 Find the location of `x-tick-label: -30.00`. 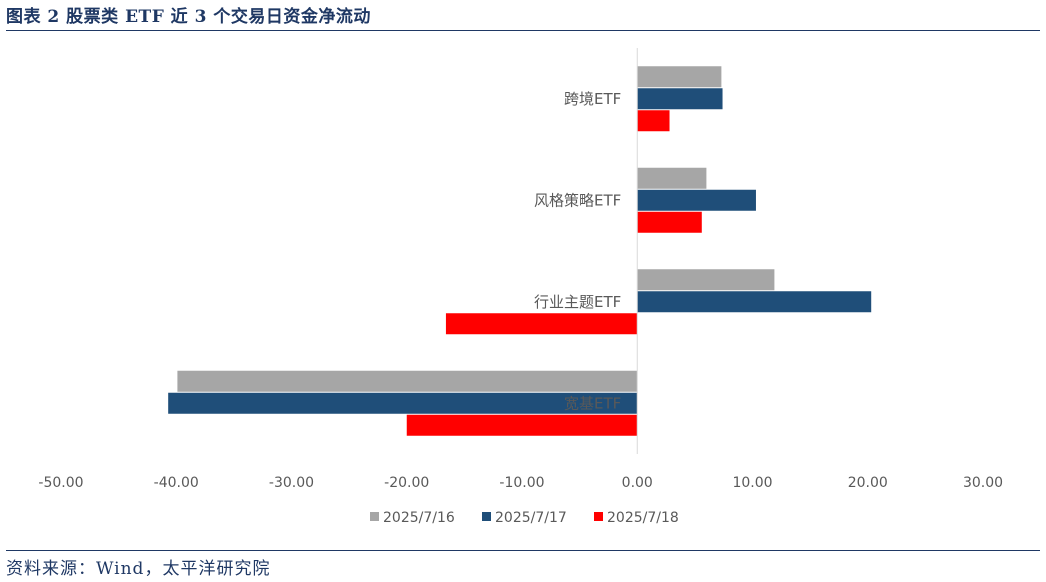

x-tick-label: -30.00 is located at coordinates (291, 483).